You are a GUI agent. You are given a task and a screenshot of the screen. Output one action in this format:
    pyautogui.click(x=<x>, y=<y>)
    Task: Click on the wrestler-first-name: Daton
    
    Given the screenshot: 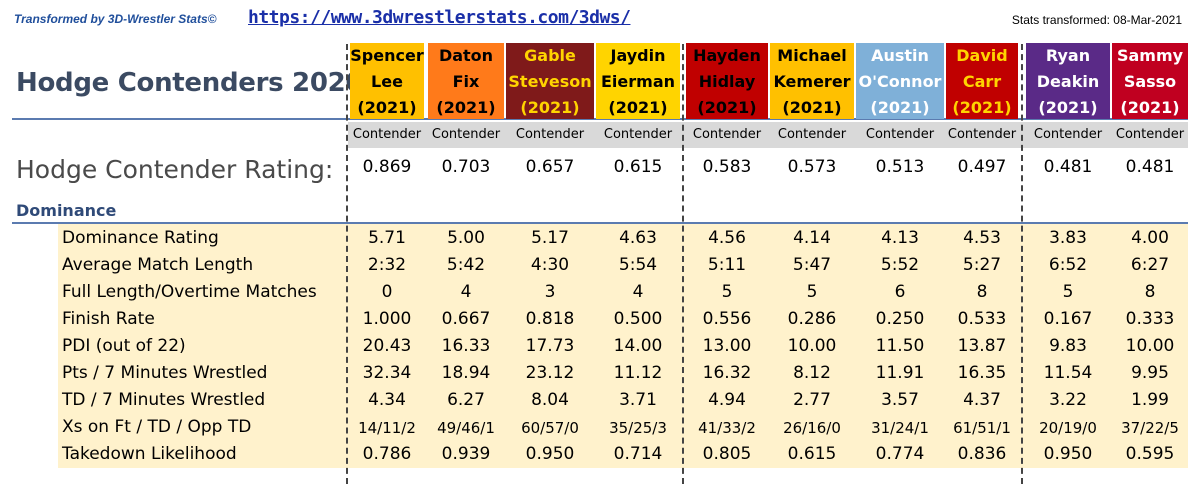 What is the action you would take?
    pyautogui.click(x=466, y=55)
    